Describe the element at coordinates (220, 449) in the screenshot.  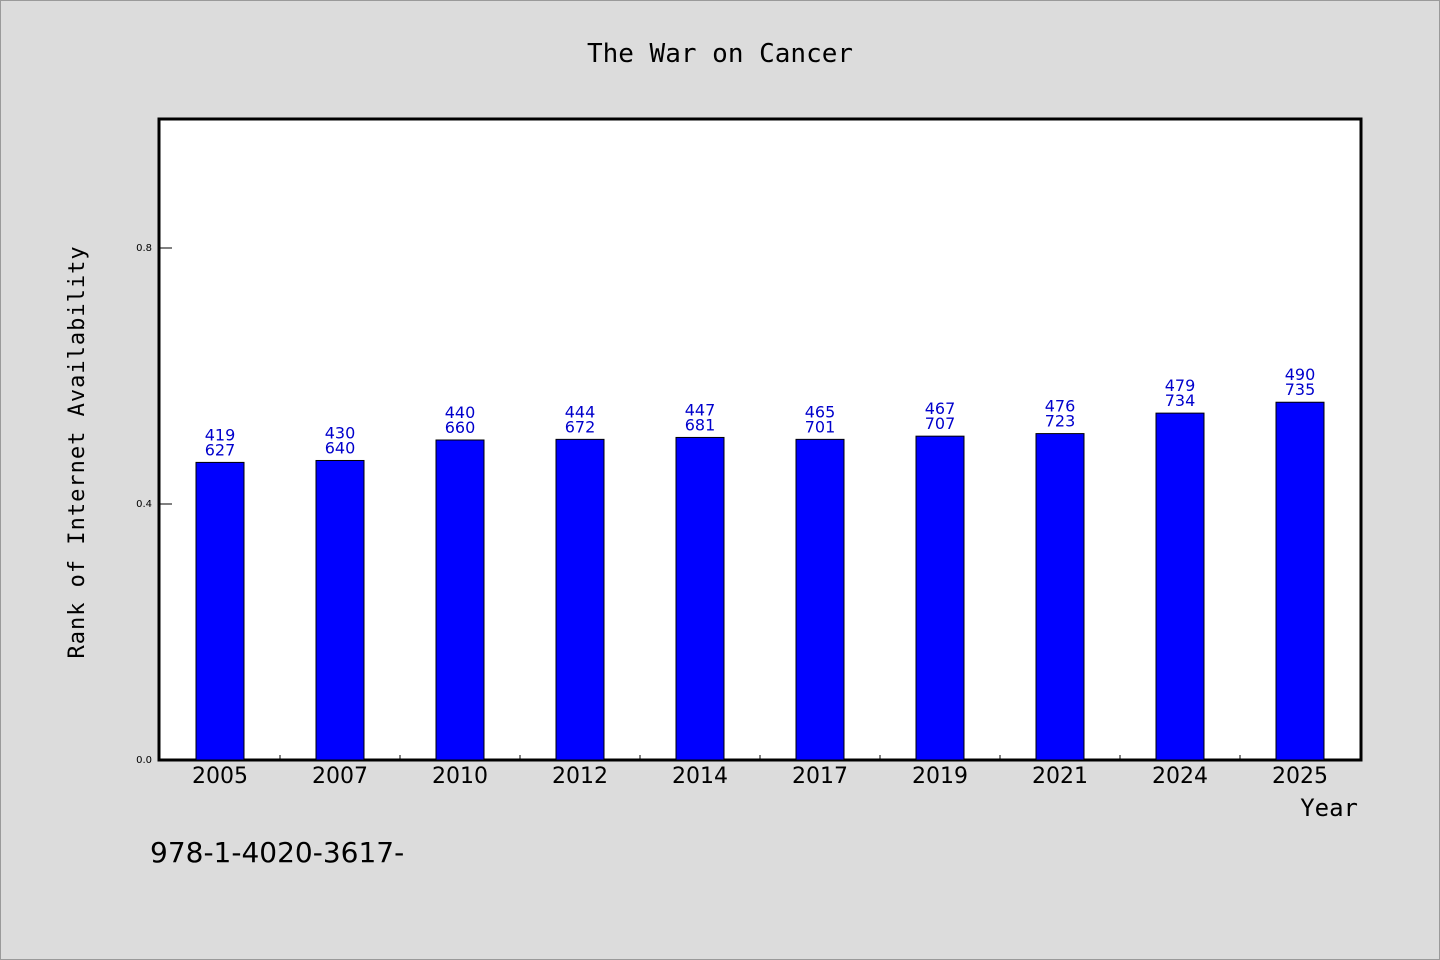
I see `data-label-bottom: 627` at that location.